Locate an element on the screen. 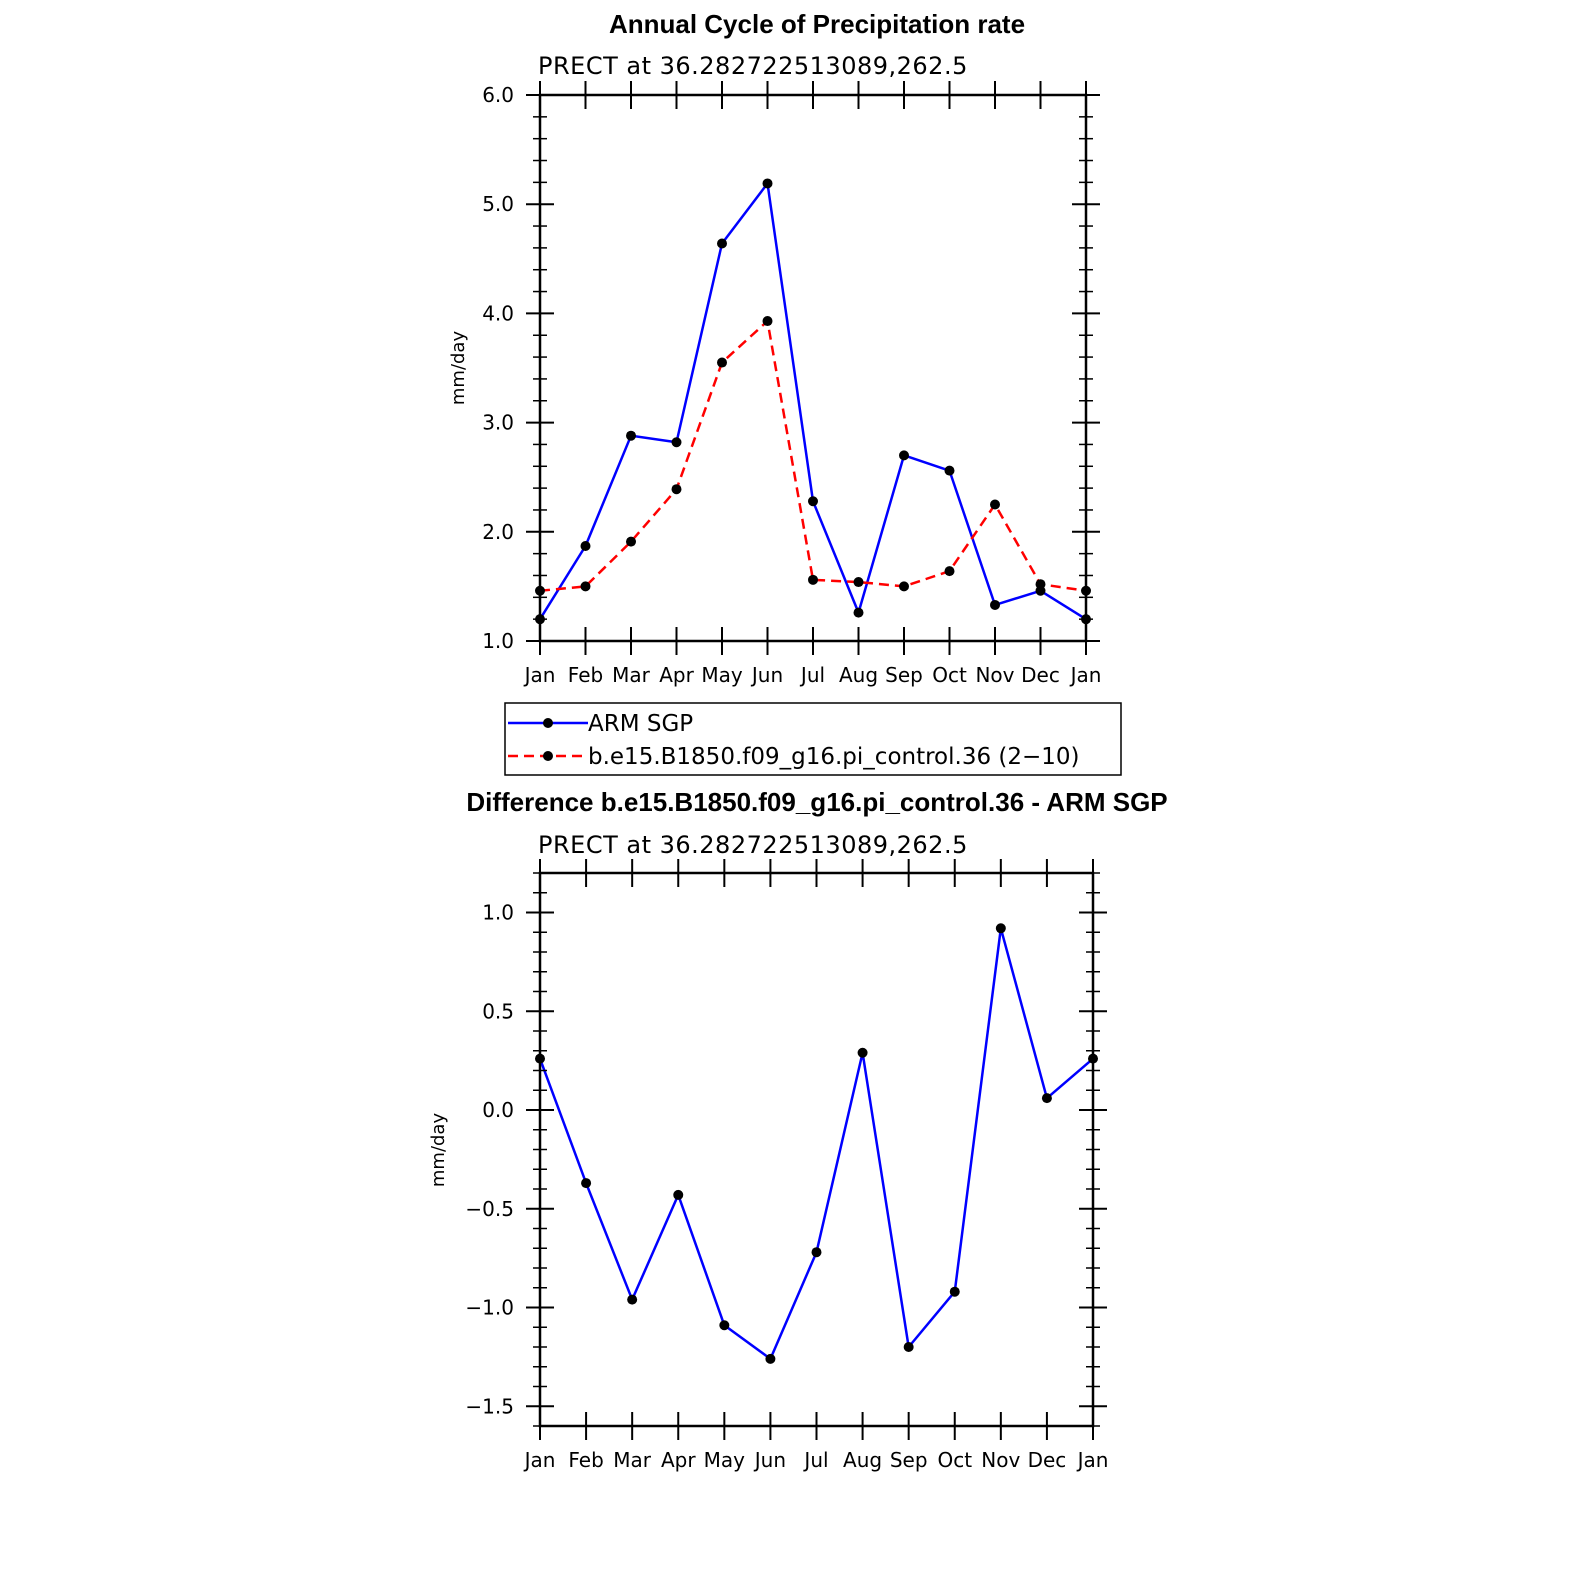 The width and height of the screenshot is (1574, 1574). bottom-chart-subtitle: PRECT at 36.282722513089,262.5 is located at coordinates (753, 845).